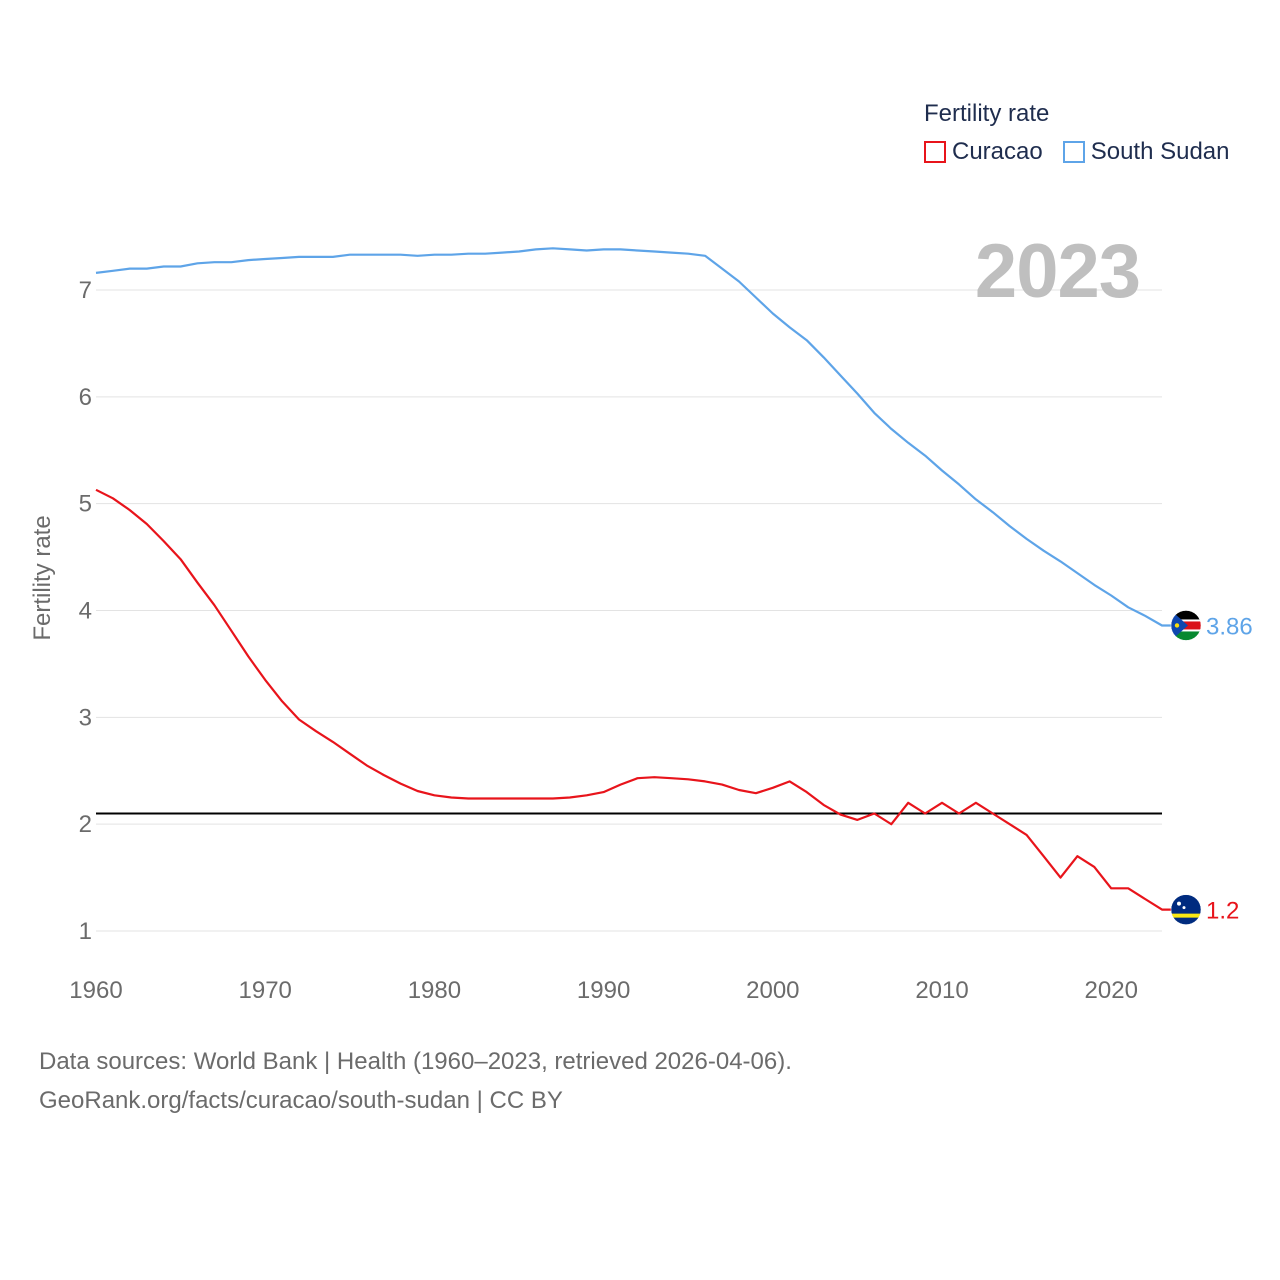  Describe the element at coordinates (85, 397) in the screenshot. I see `y-tick-label: 6` at that location.